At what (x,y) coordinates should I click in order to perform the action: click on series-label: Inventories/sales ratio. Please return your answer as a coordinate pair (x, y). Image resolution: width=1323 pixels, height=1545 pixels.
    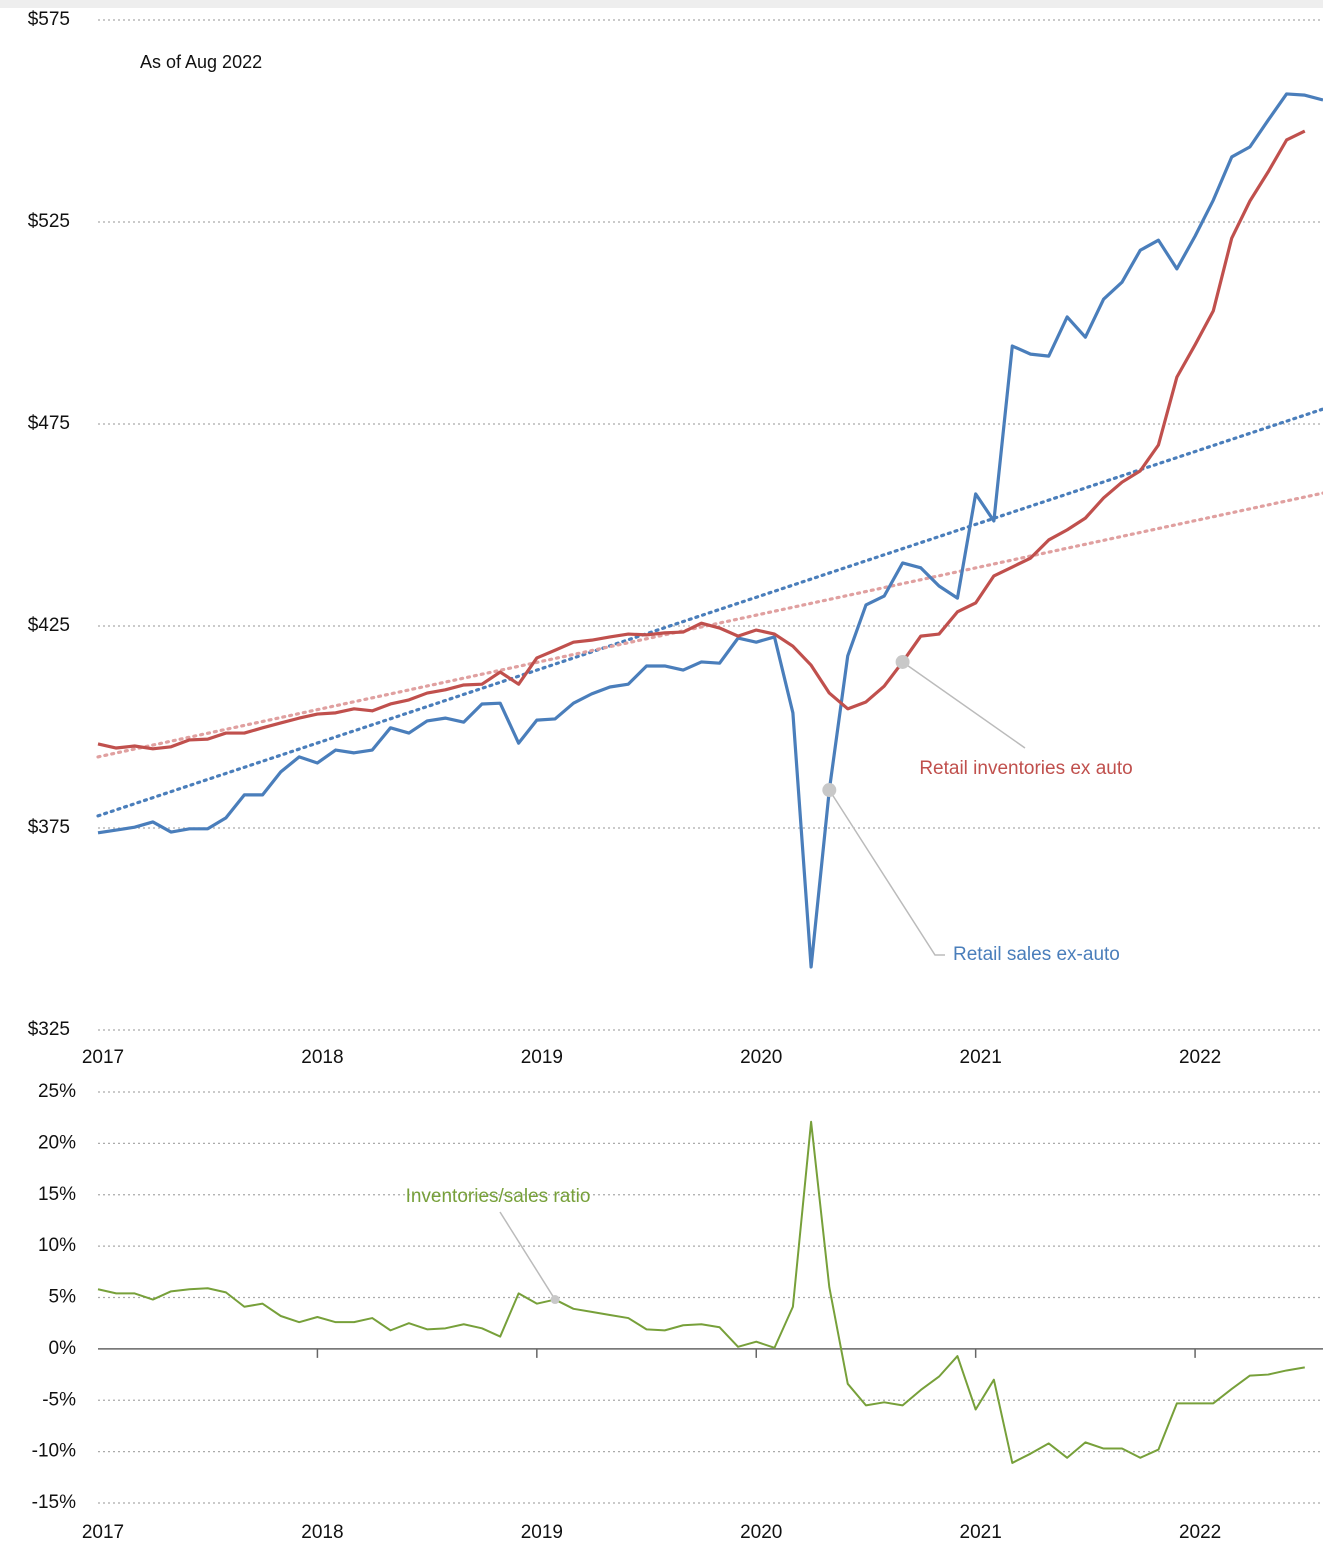
    Looking at the image, I should click on (498, 1196).